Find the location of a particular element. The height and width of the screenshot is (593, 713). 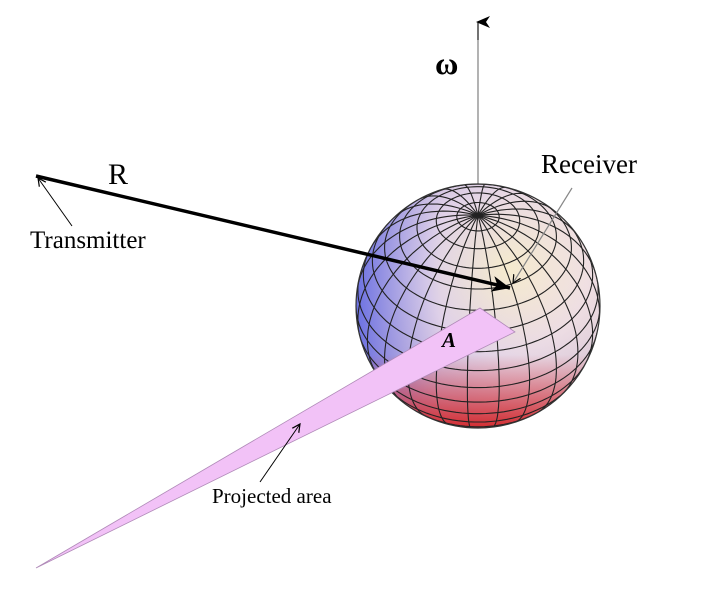

distance-label: R is located at coordinates (118, 174).